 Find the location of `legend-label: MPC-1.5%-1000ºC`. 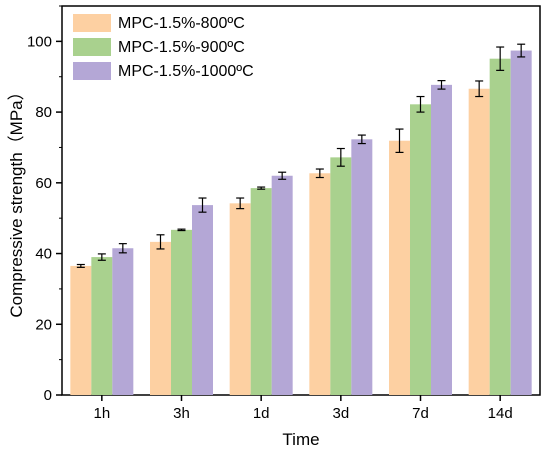

legend-label: MPC-1.5%-1000ºC is located at coordinates (186, 71).